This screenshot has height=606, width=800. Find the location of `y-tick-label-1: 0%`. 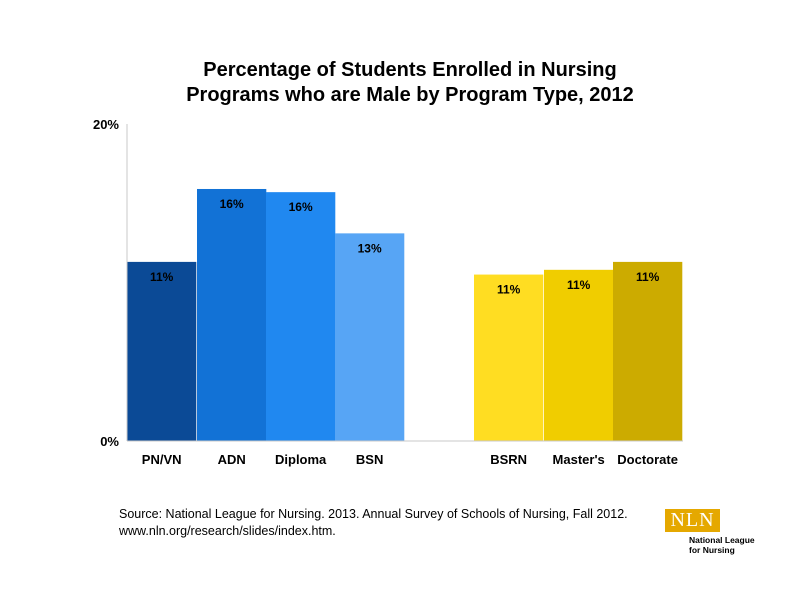

y-tick-label-1: 0% is located at coordinates (109, 441).